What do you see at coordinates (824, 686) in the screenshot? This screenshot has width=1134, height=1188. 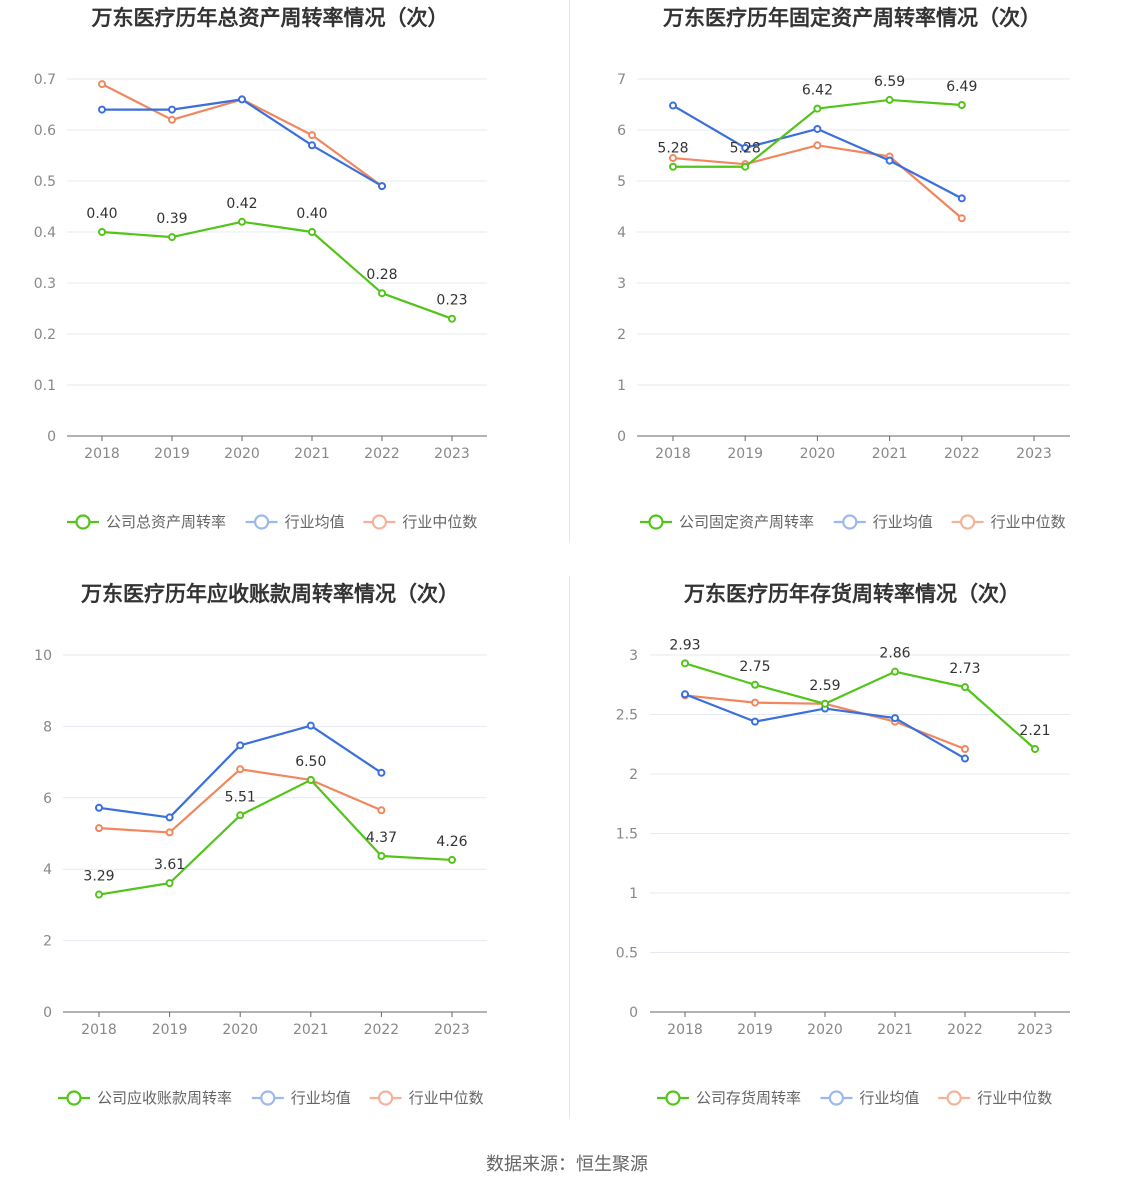 I see `data-label: 2.59` at bounding box center [824, 686].